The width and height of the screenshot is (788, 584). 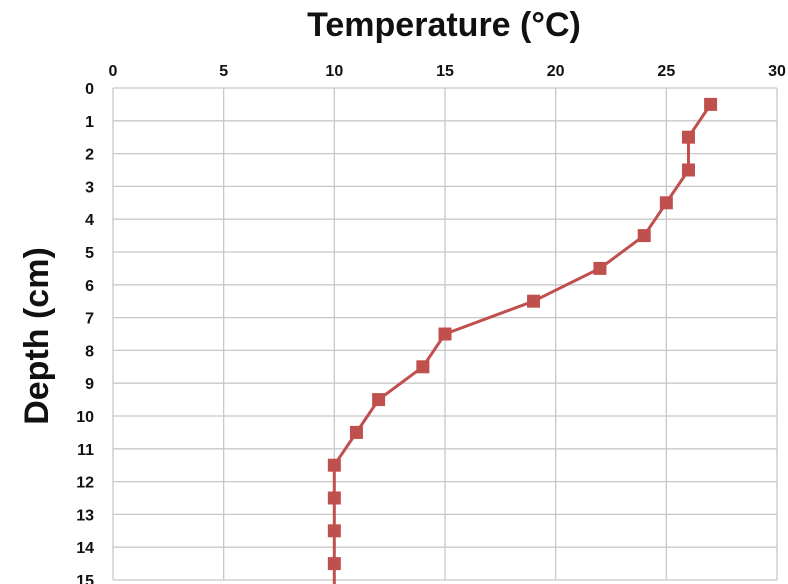 I want to click on x-axis-title: Temperature (°C), so click(x=444, y=25).